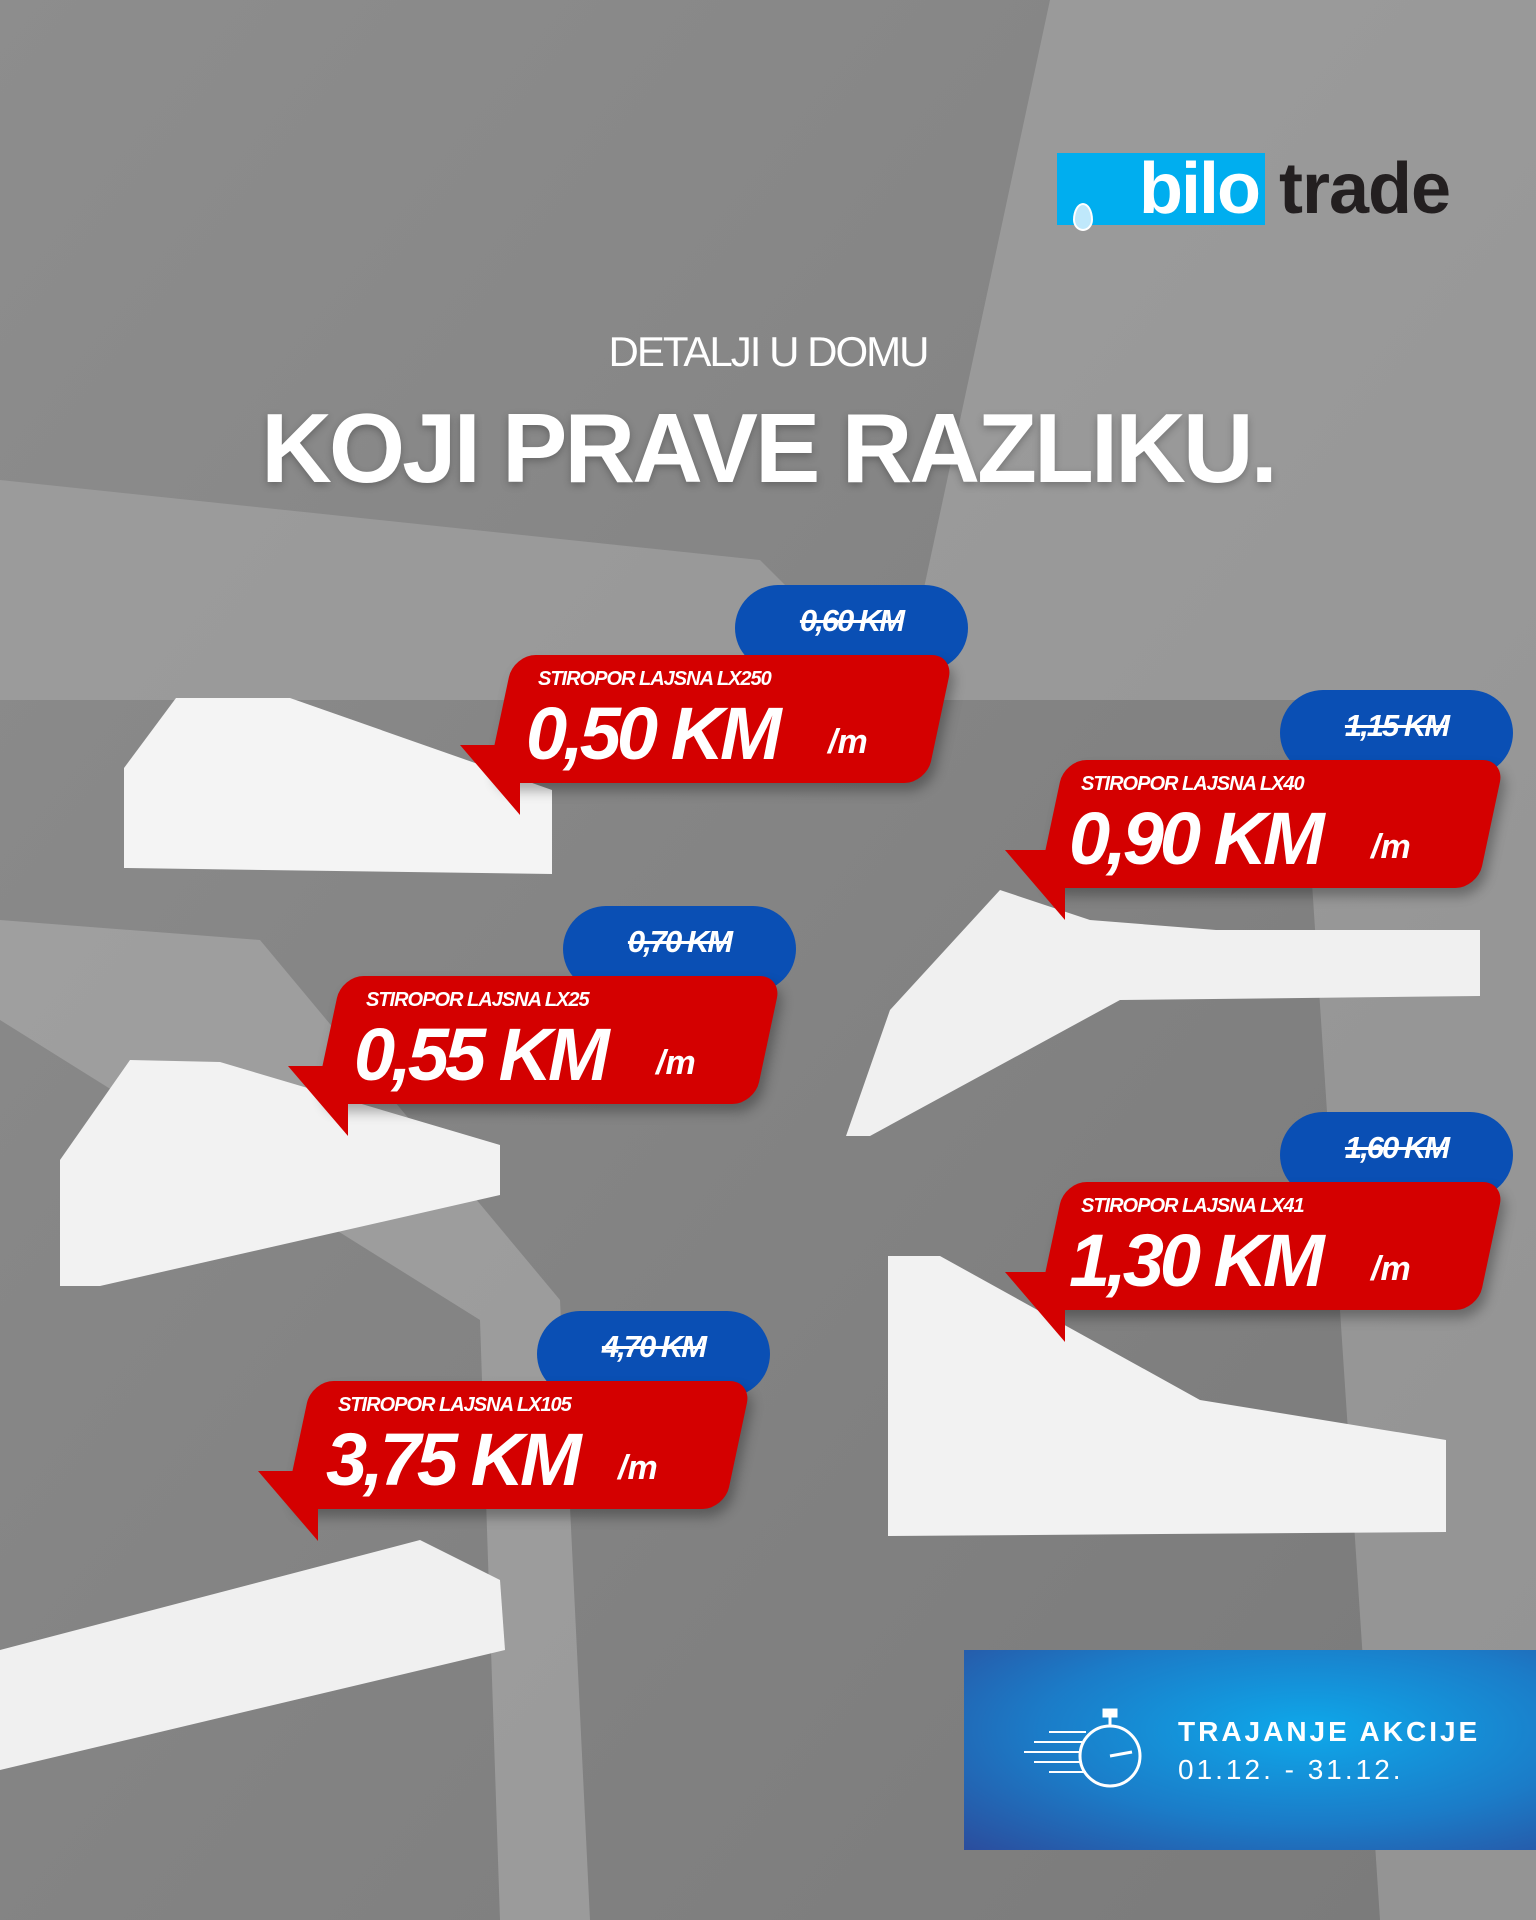 The height and width of the screenshot is (1920, 1536). What do you see at coordinates (454, 1459) in the screenshot?
I see `sale-price: 3,75 KM` at bounding box center [454, 1459].